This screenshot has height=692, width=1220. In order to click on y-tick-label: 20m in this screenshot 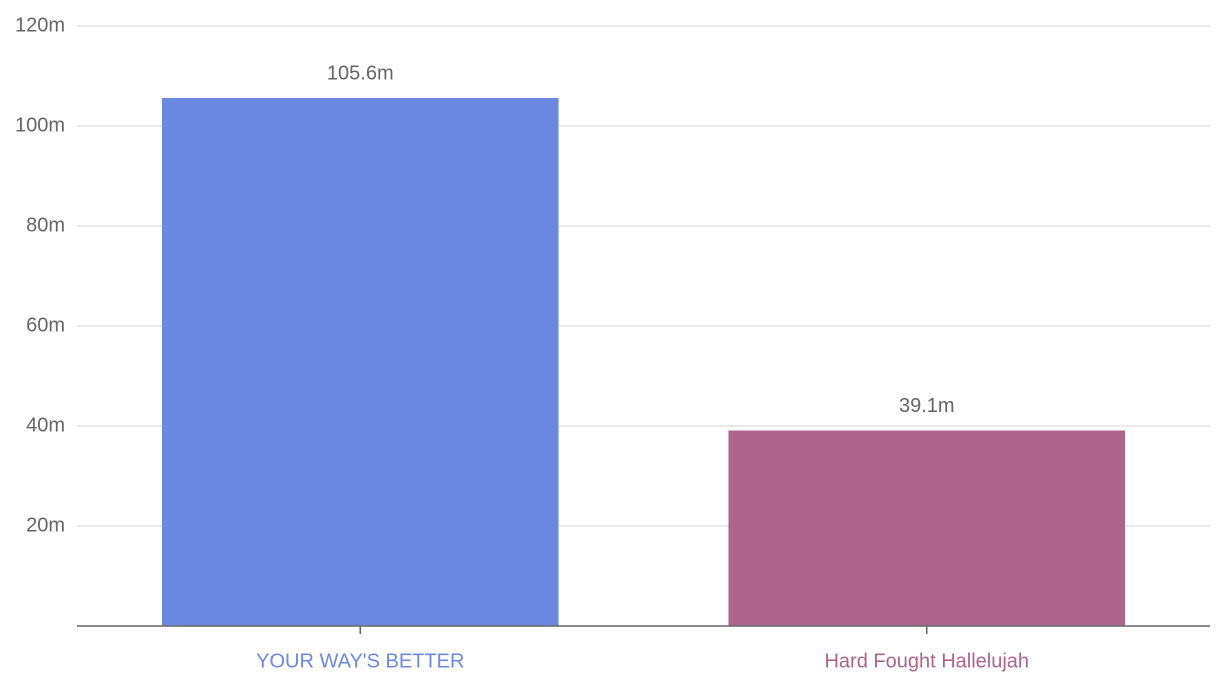, I will do `click(45, 525)`.